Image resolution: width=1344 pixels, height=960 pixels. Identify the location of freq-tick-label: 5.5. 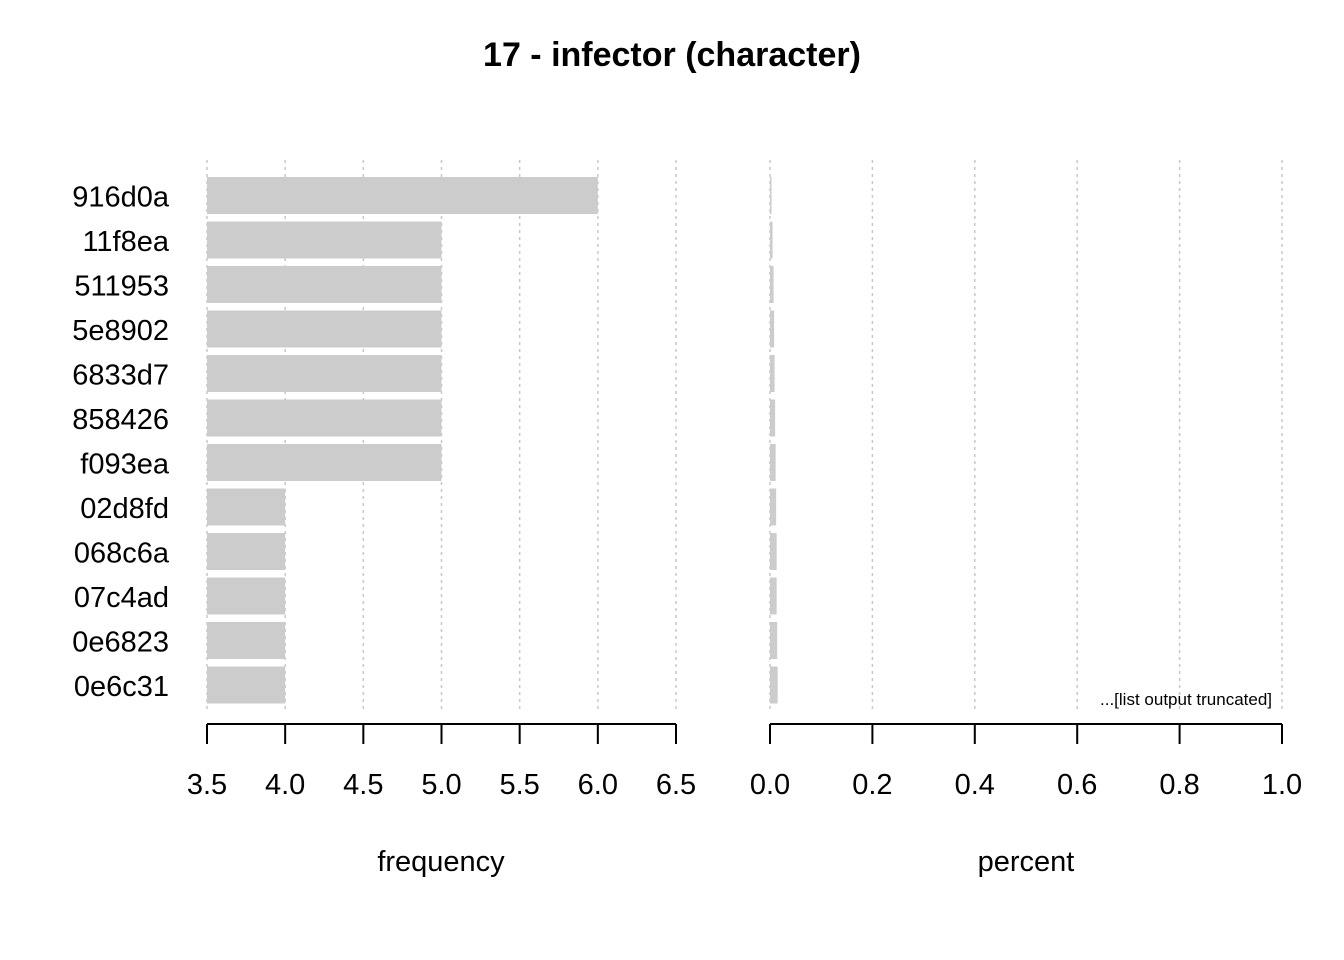
(520, 785).